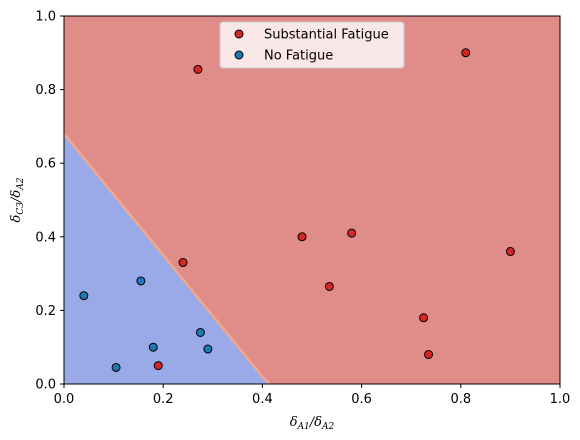  I want to click on x-tick-label-4: 0.8, so click(460, 399).